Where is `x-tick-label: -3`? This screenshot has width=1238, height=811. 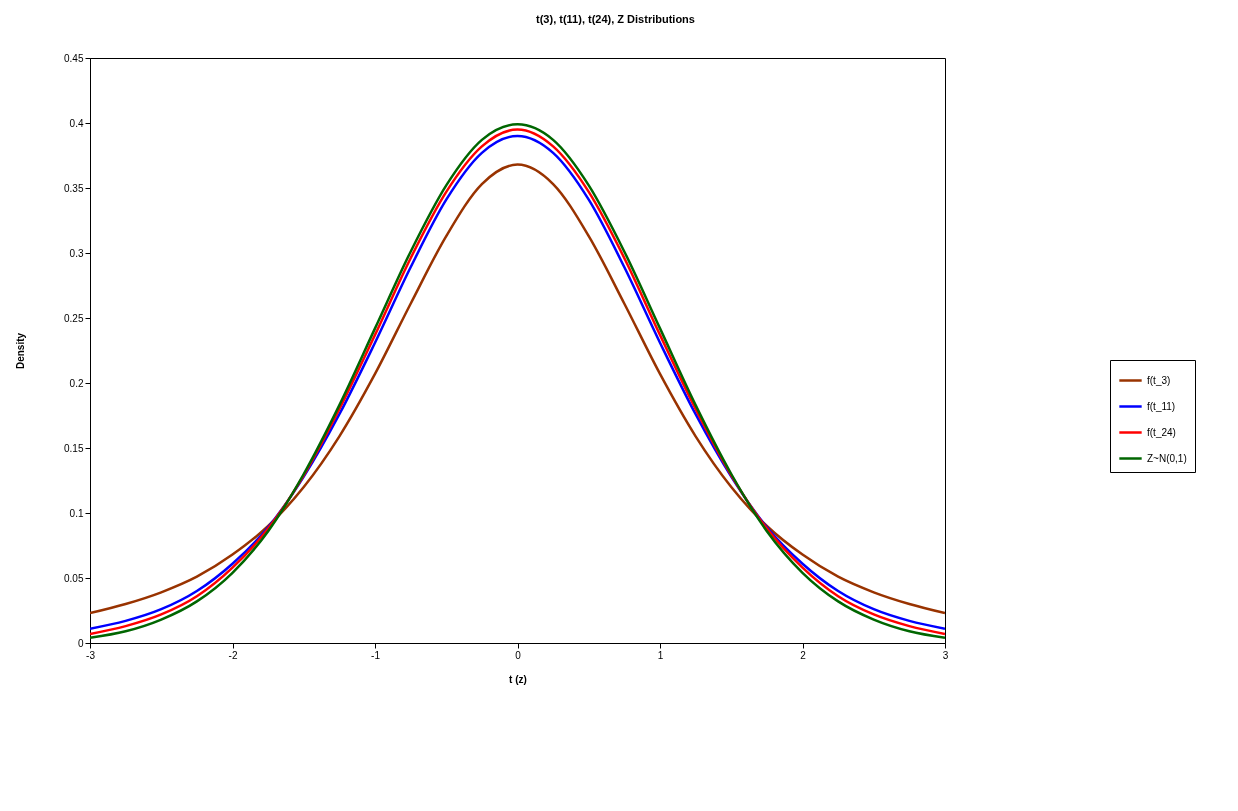
x-tick-label: -3 is located at coordinates (91, 655).